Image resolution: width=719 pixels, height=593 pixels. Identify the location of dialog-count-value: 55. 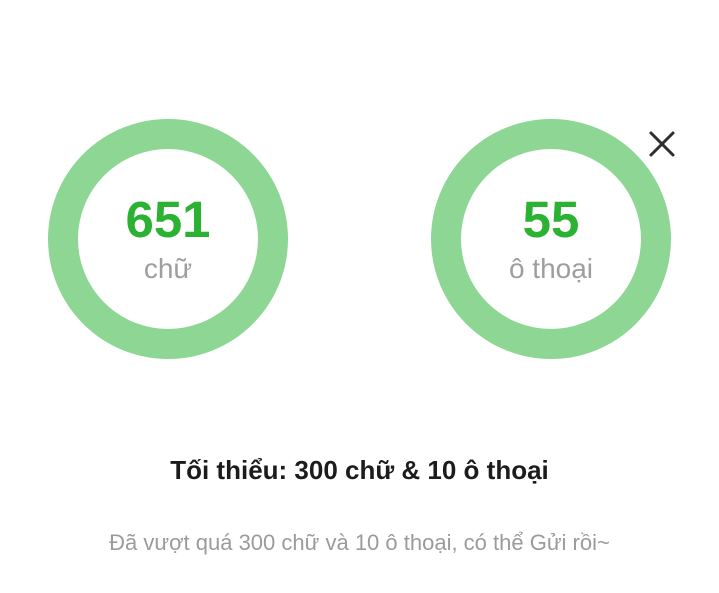
(551, 219).